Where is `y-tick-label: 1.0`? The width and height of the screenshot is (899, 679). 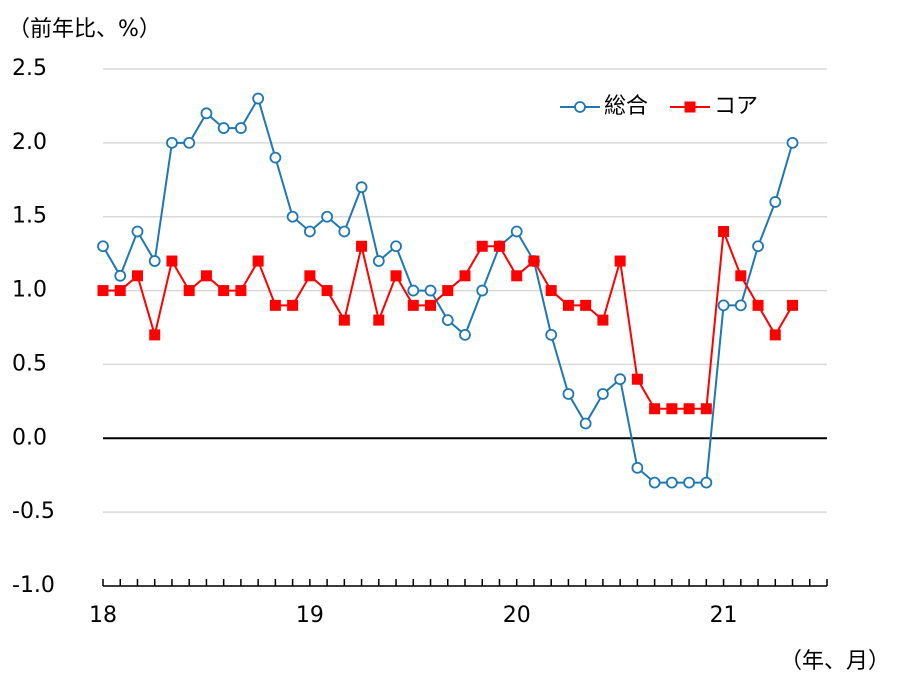 y-tick-label: 1.0 is located at coordinates (29, 290).